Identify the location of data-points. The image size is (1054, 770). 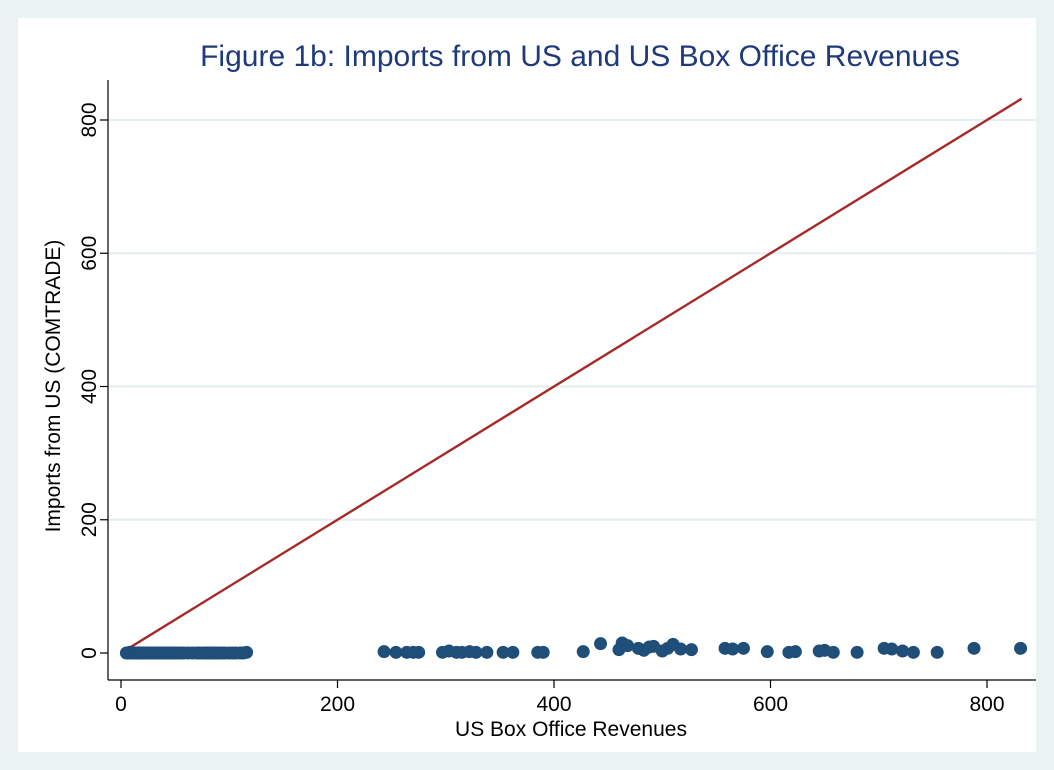
(573, 648).